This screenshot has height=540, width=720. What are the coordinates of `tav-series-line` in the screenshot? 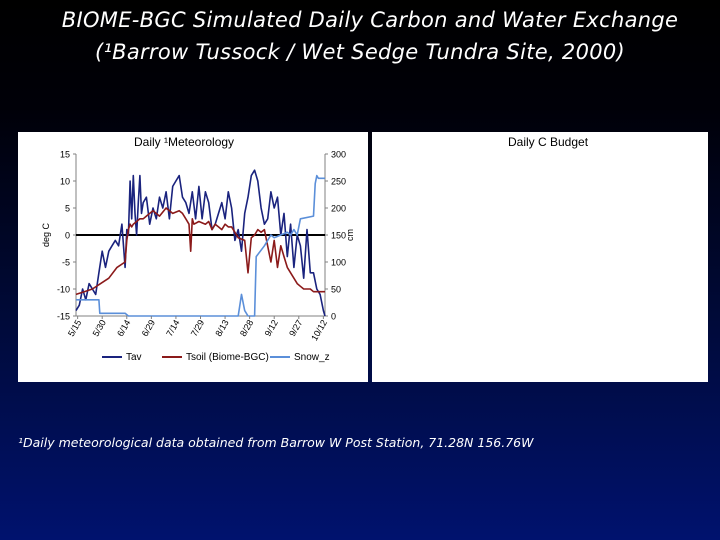 It's located at (200, 243).